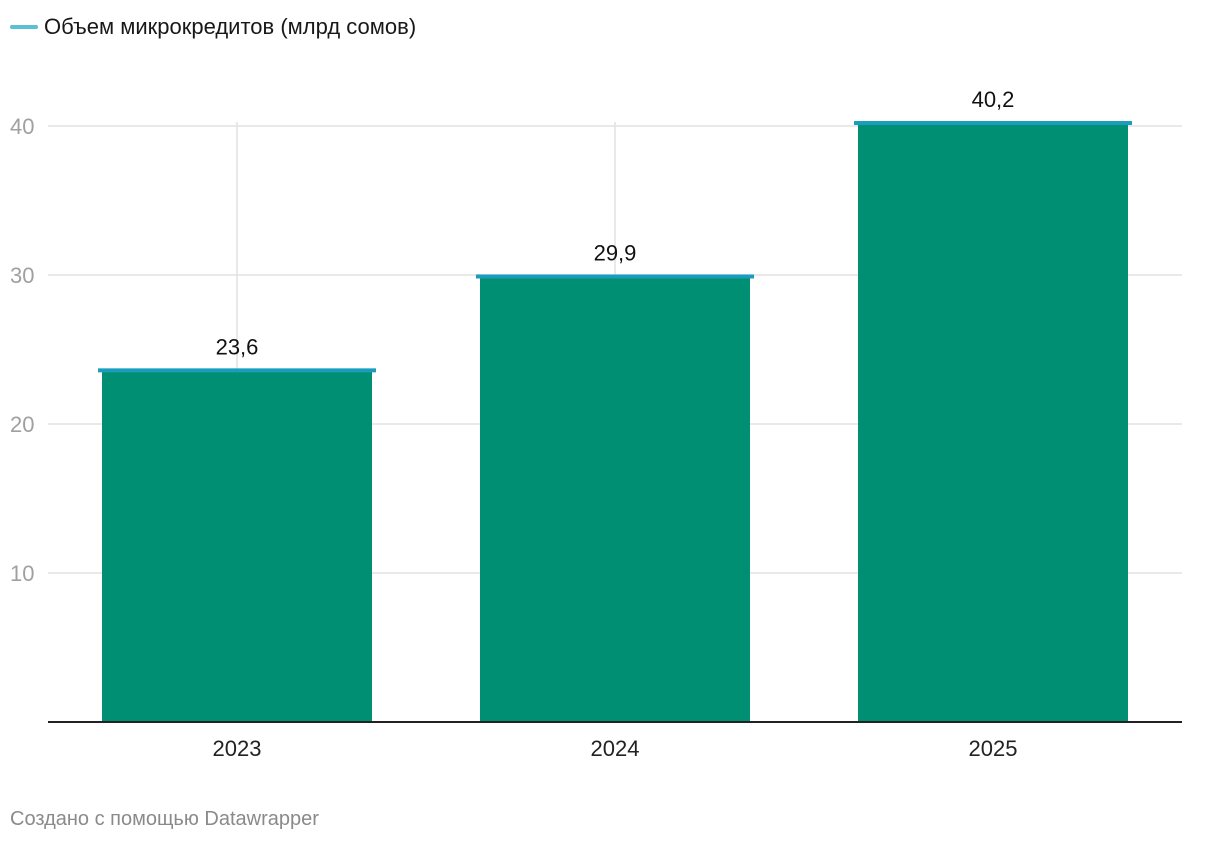 The image size is (1220, 844). What do you see at coordinates (24, 27) in the screenshot?
I see `legend-swatch` at bounding box center [24, 27].